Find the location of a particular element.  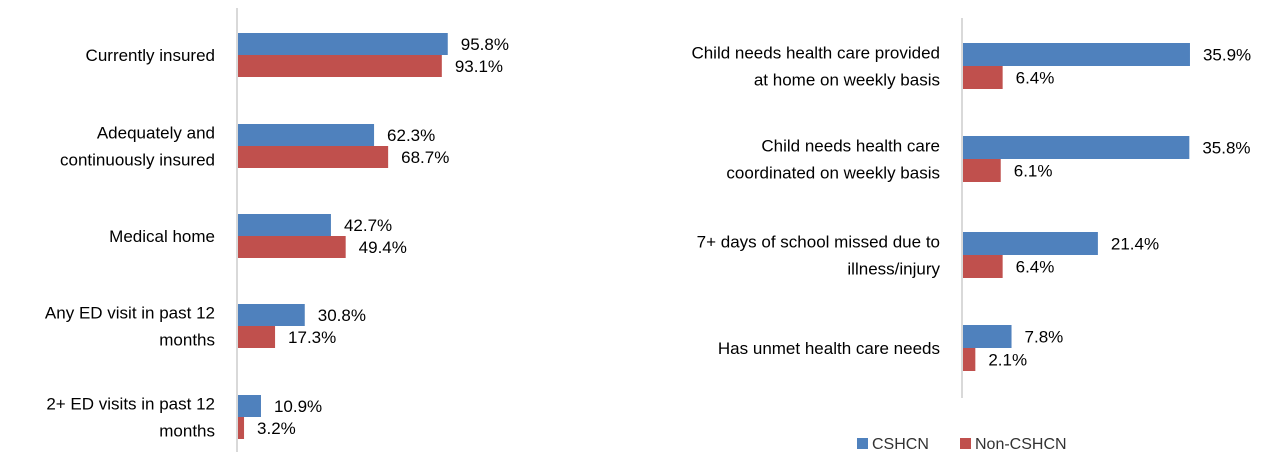

right-category-label: Child needs health care provided is located at coordinates (815, 53).